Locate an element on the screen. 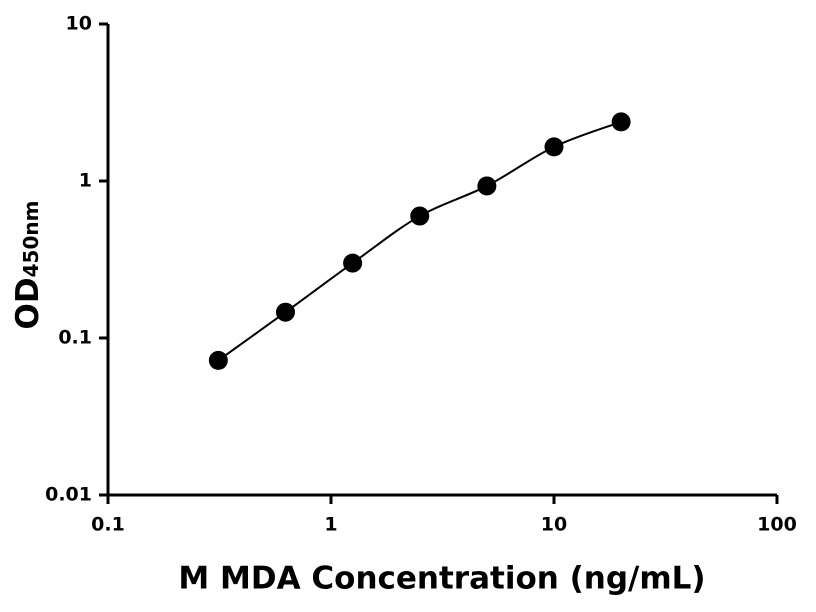  y-tick-label: 1 is located at coordinates (85, 181).